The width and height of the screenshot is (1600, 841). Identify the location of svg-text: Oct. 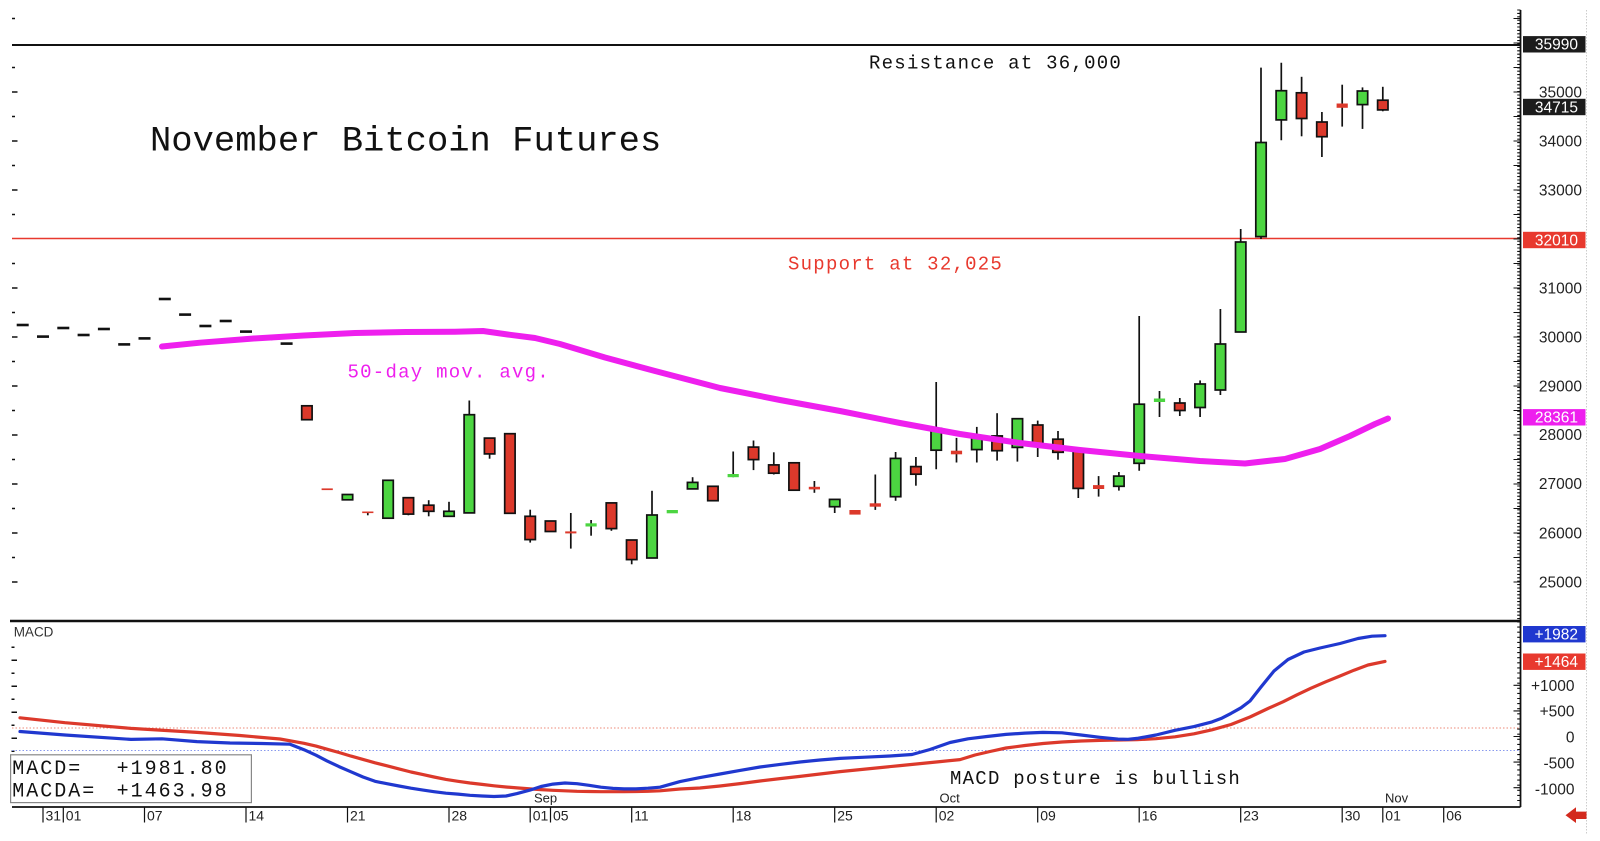
(950, 798).